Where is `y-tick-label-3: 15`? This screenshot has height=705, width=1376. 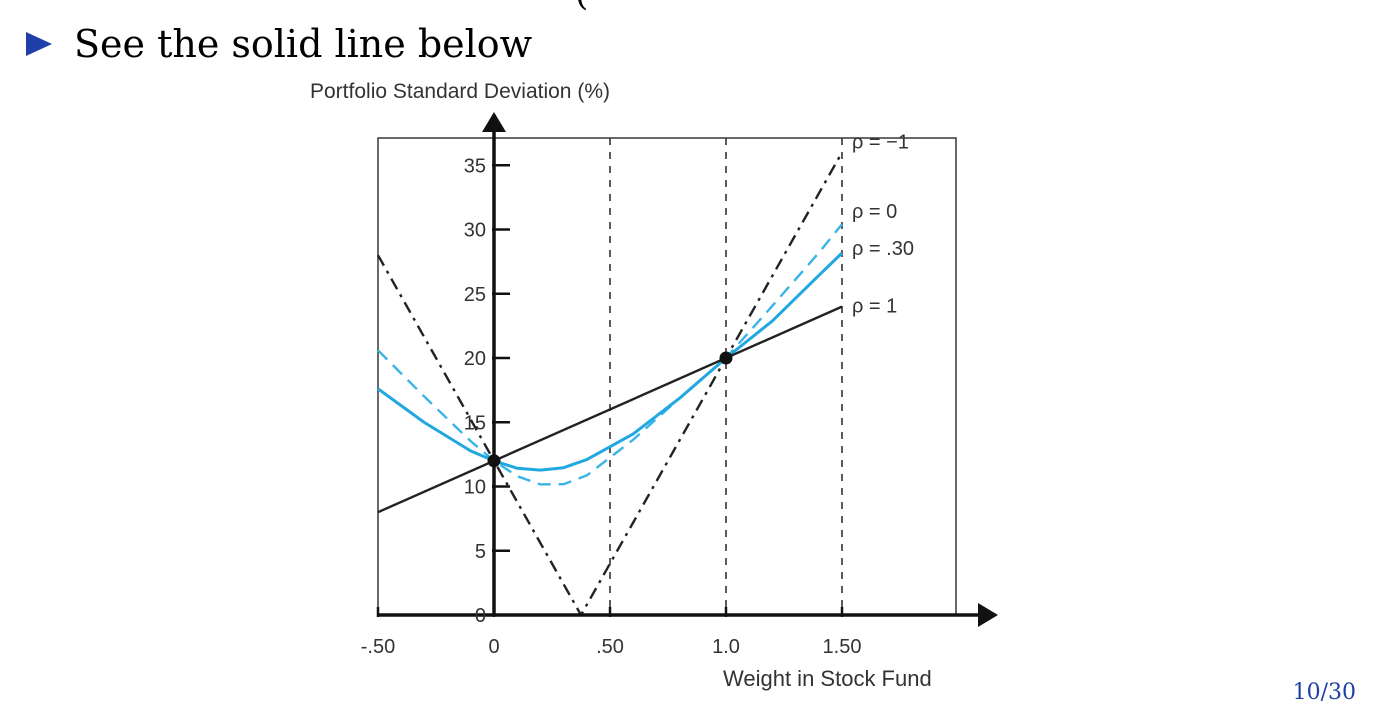 y-tick-label-3: 15 is located at coordinates (475, 423).